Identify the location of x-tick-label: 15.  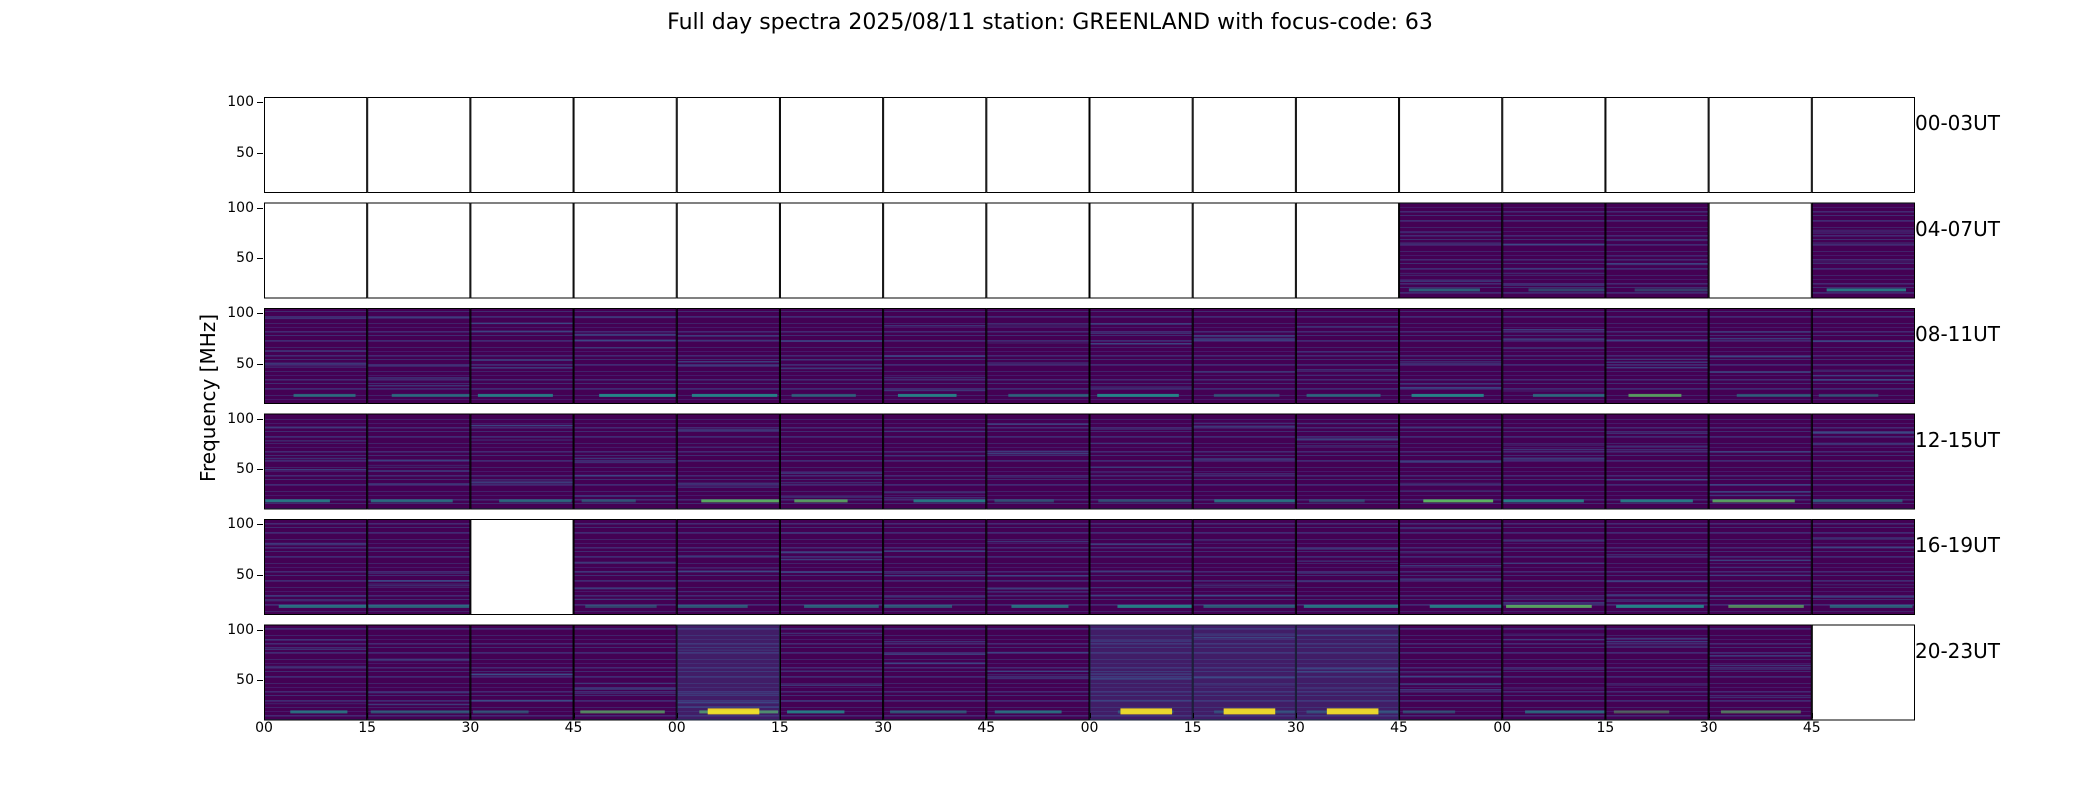
(780, 728).